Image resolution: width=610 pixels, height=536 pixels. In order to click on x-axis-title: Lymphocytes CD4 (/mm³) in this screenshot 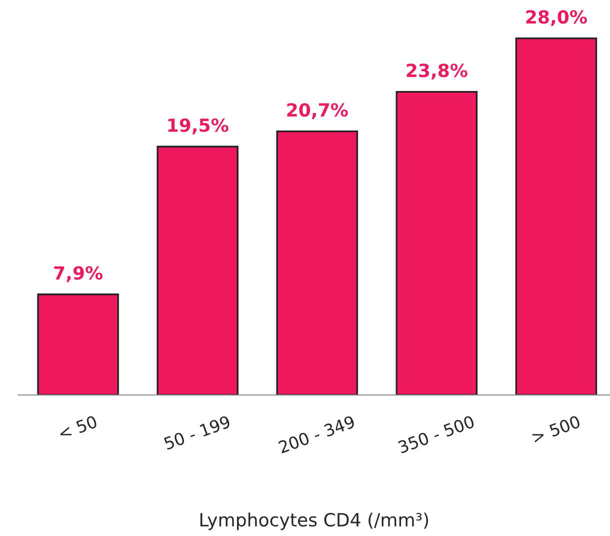, I will do `click(314, 521)`.